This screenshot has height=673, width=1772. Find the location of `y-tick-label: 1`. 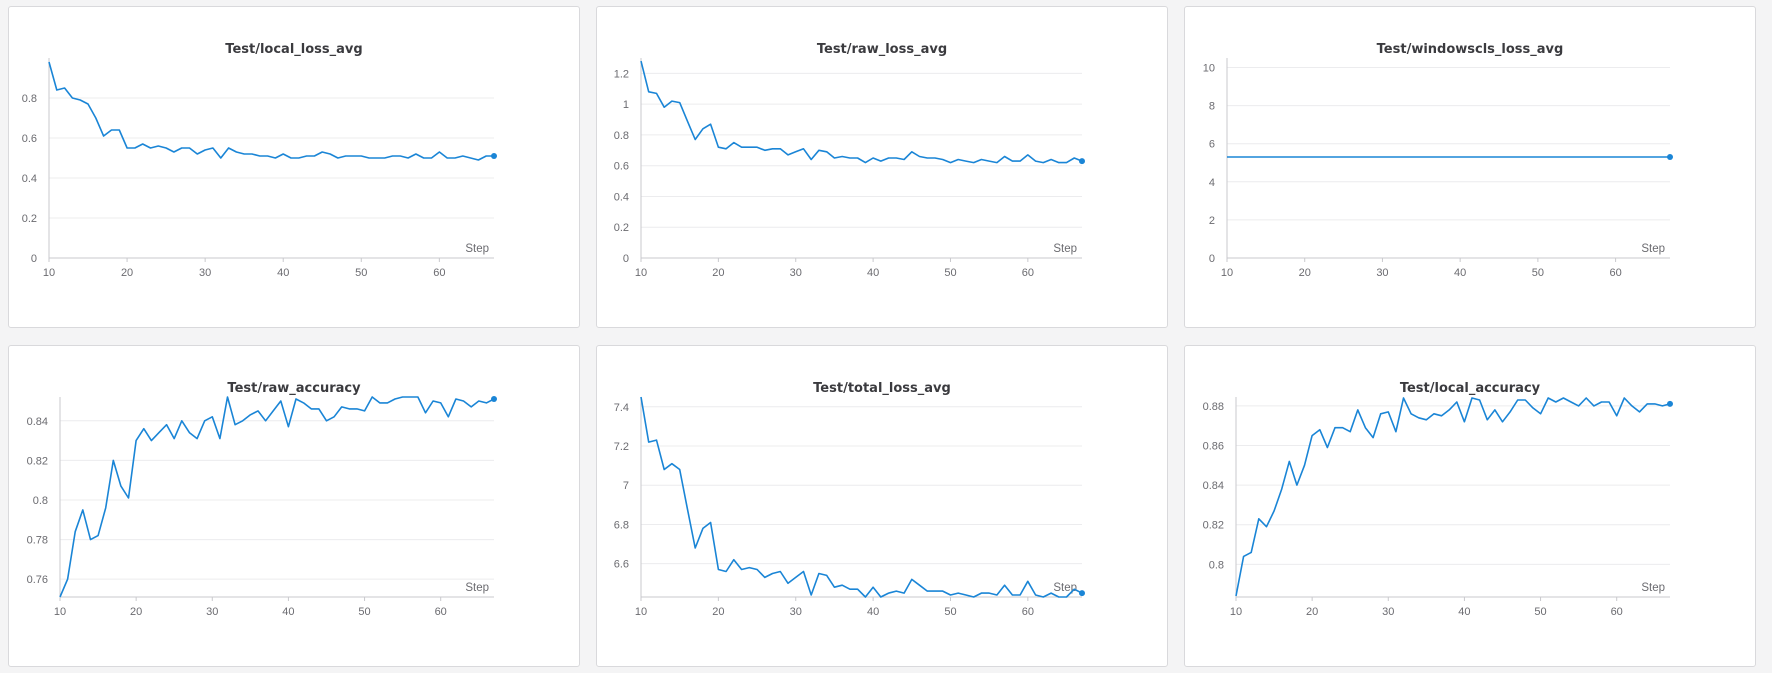

y-tick-label: 1 is located at coordinates (626, 105).